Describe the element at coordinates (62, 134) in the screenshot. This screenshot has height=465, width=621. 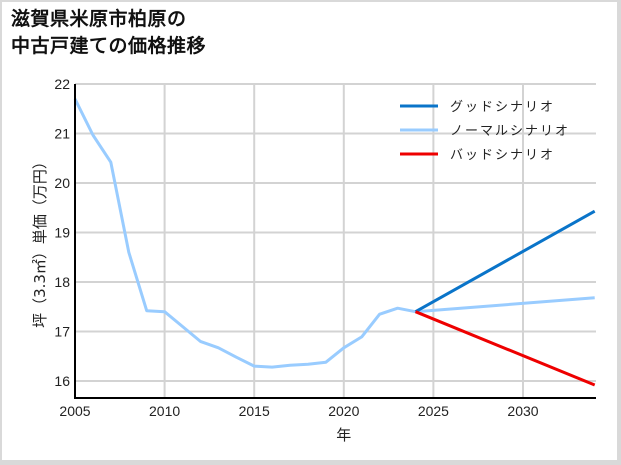
I see `y-tick-label: 21` at that location.